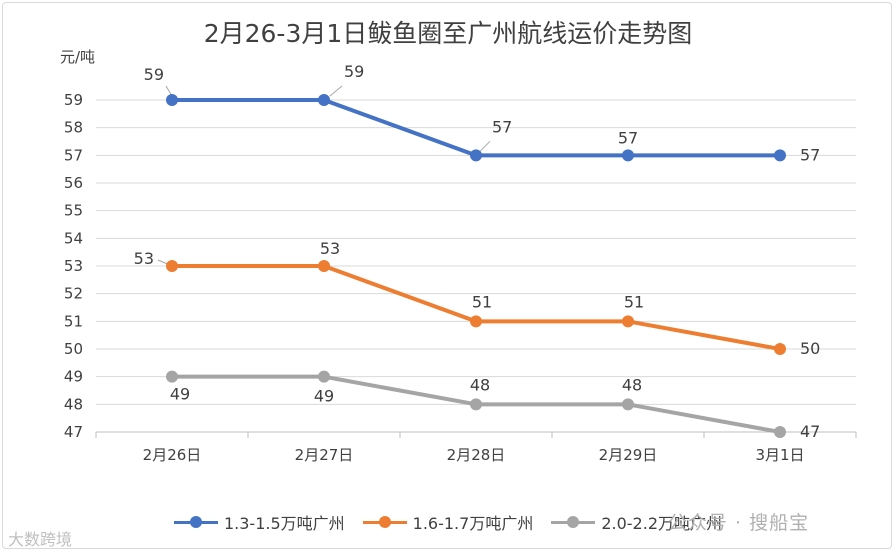 This screenshot has width=896, height=553. I want to click on x-tick-label: 3月1日, so click(779, 455).